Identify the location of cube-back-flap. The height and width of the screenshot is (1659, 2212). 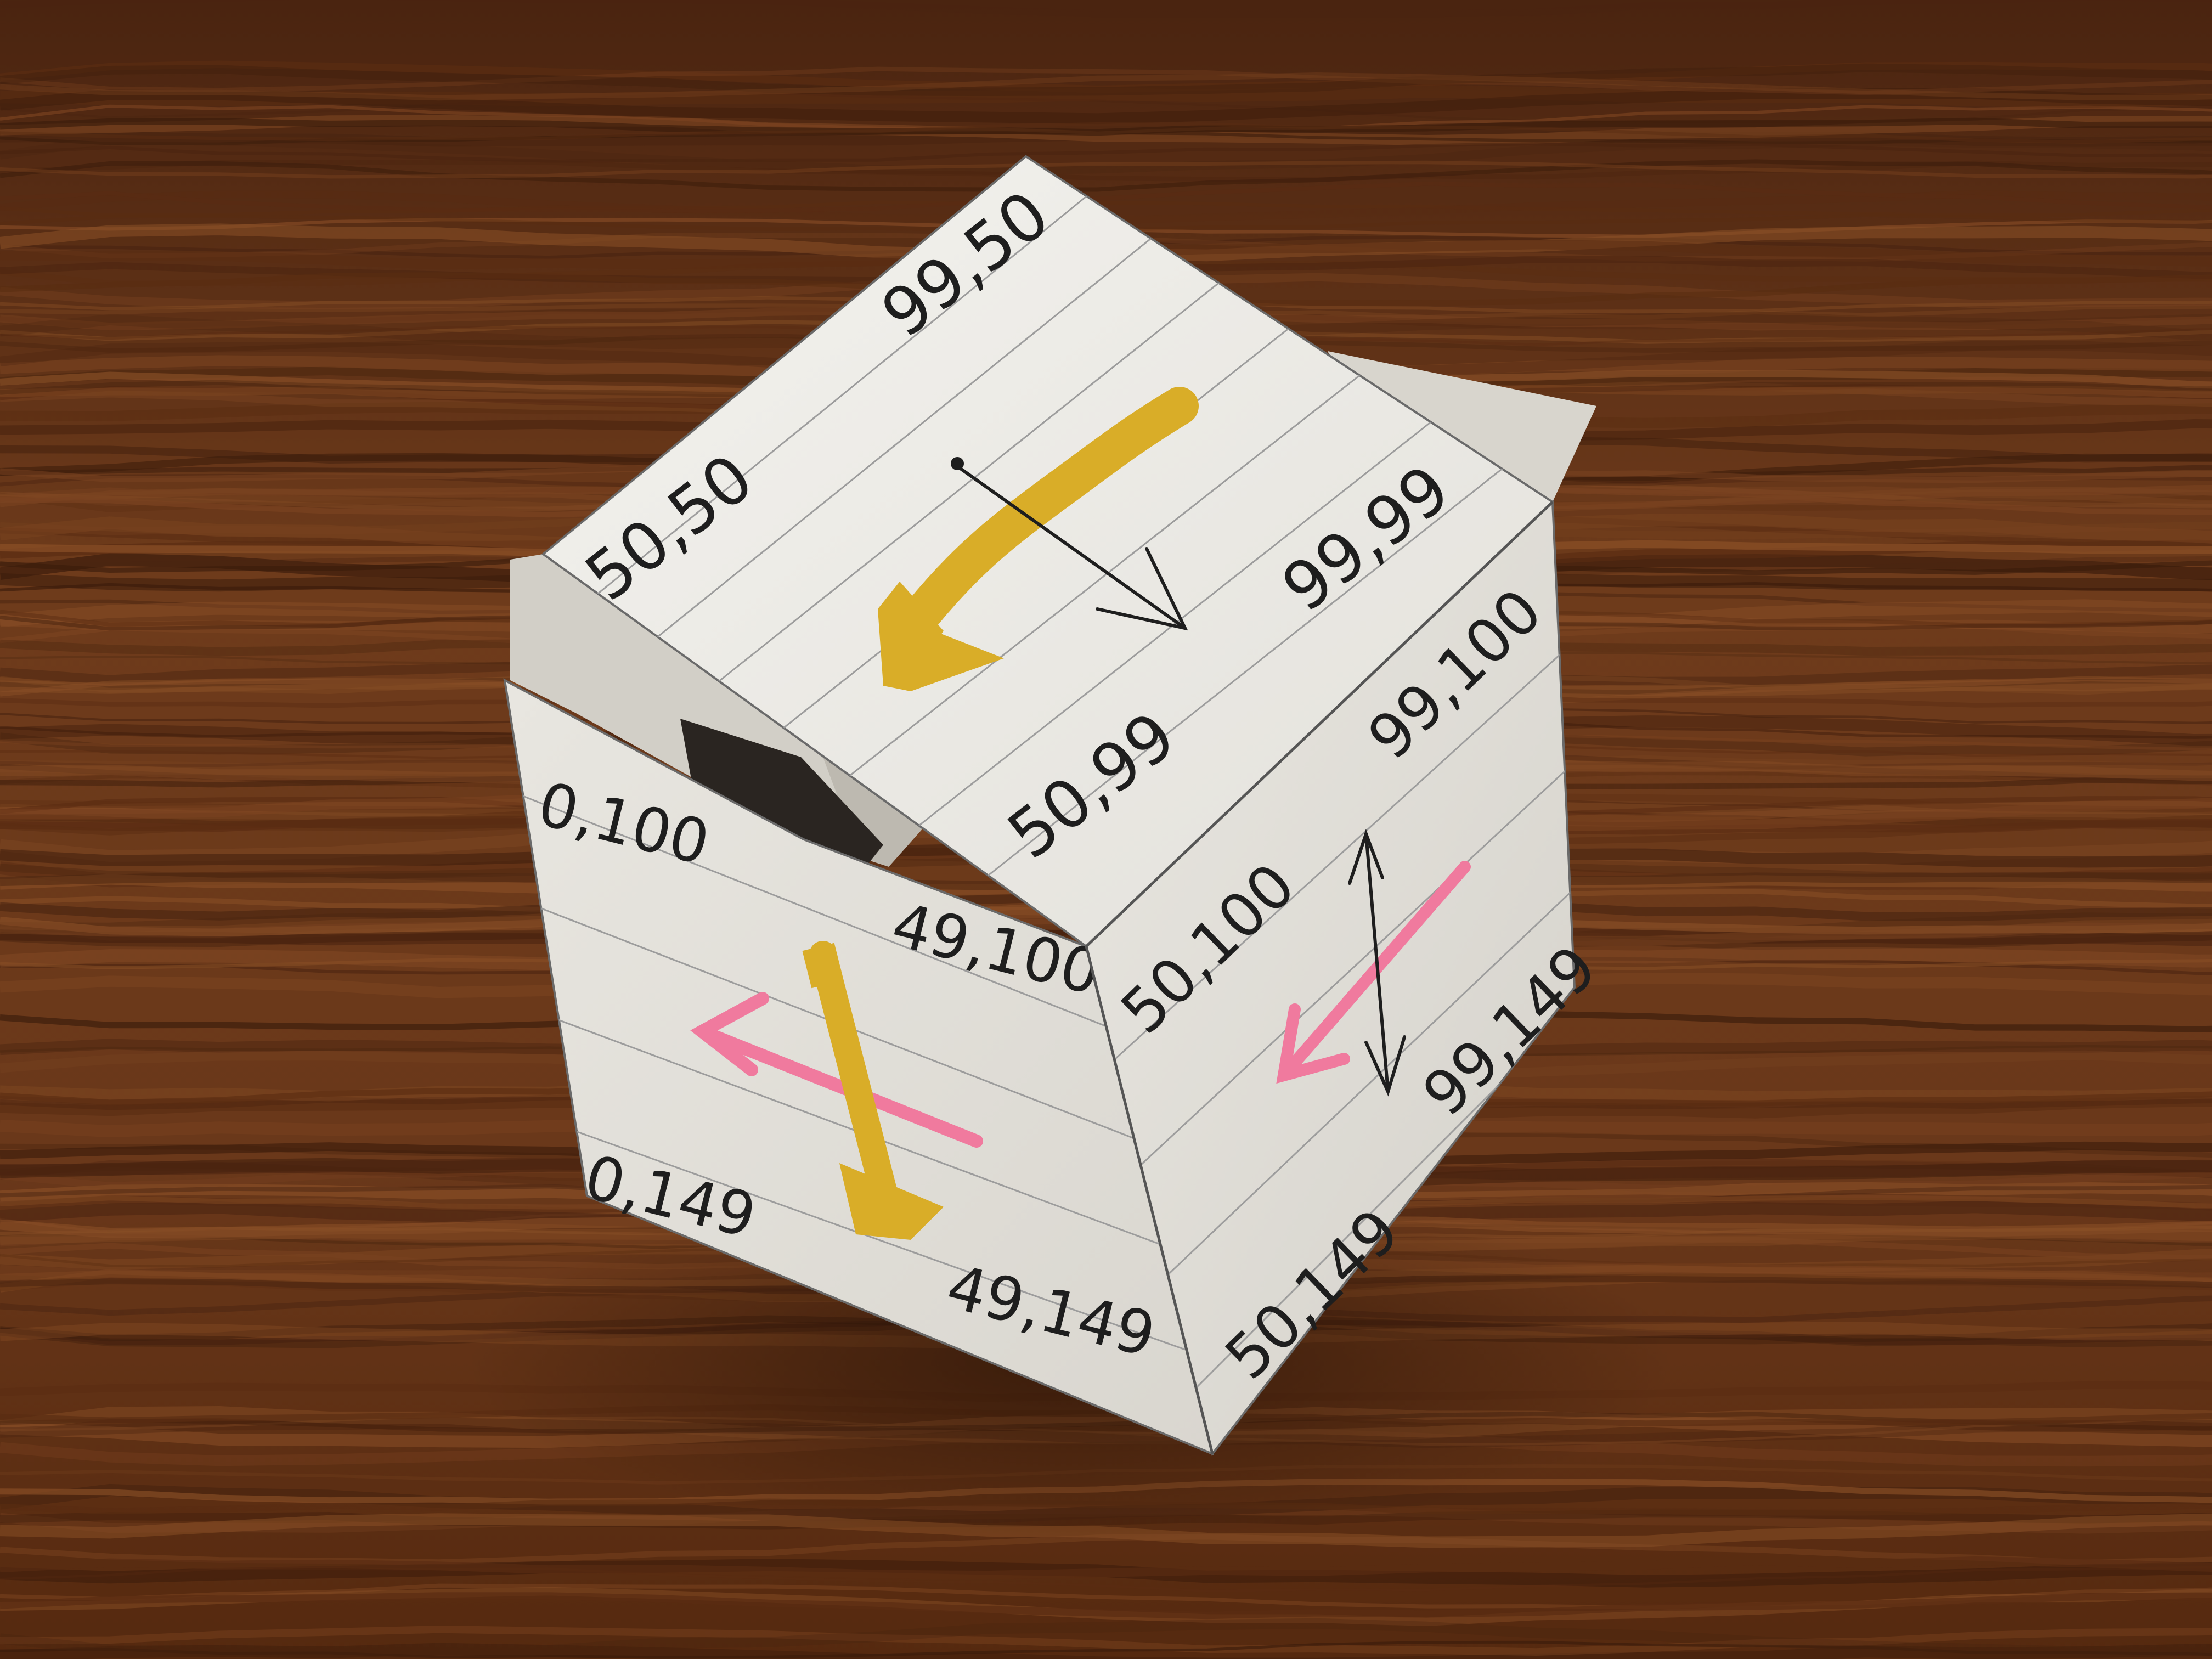
(1462, 426).